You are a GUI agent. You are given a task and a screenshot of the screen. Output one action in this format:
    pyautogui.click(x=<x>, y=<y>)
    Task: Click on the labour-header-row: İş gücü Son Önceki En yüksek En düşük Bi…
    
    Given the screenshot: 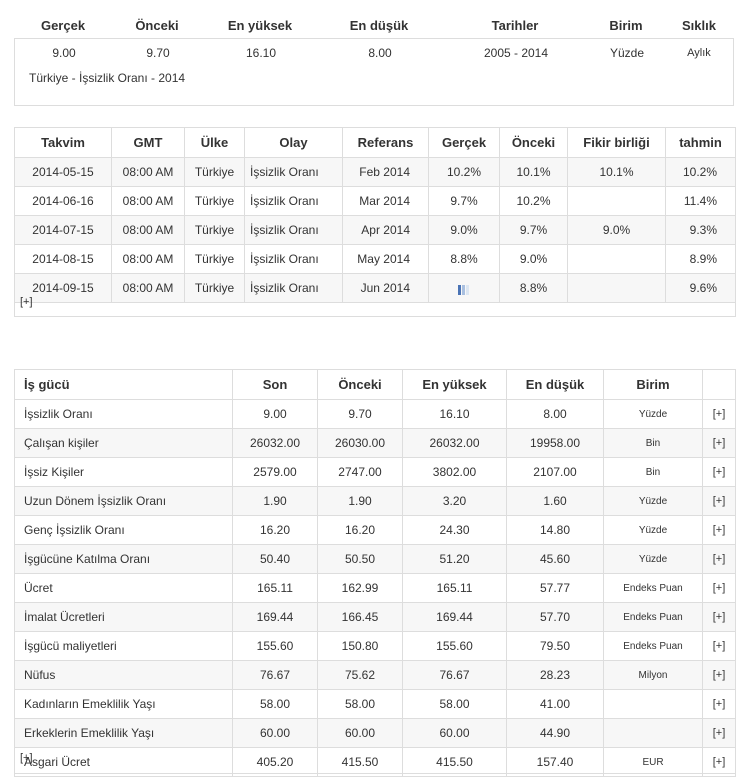 What is the action you would take?
    pyautogui.click(x=375, y=384)
    